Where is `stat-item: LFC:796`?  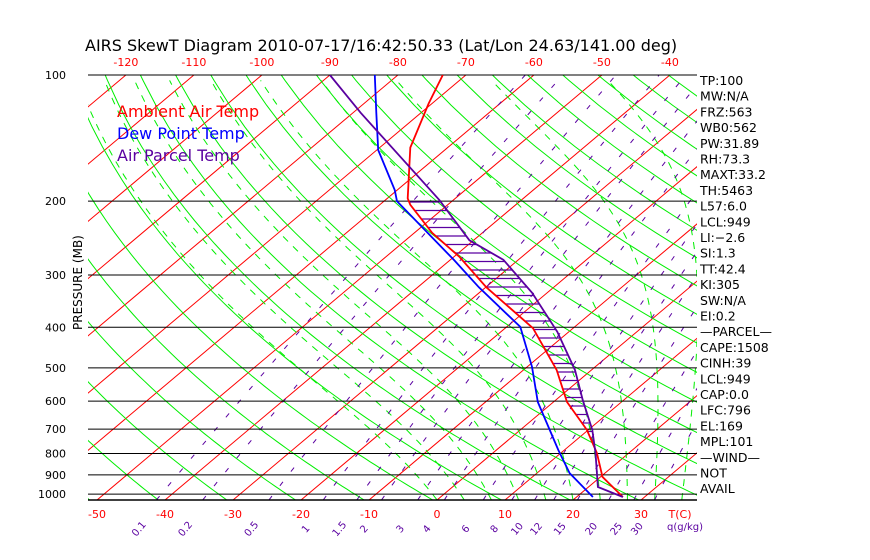
stat-item: LFC:796 is located at coordinates (725, 410).